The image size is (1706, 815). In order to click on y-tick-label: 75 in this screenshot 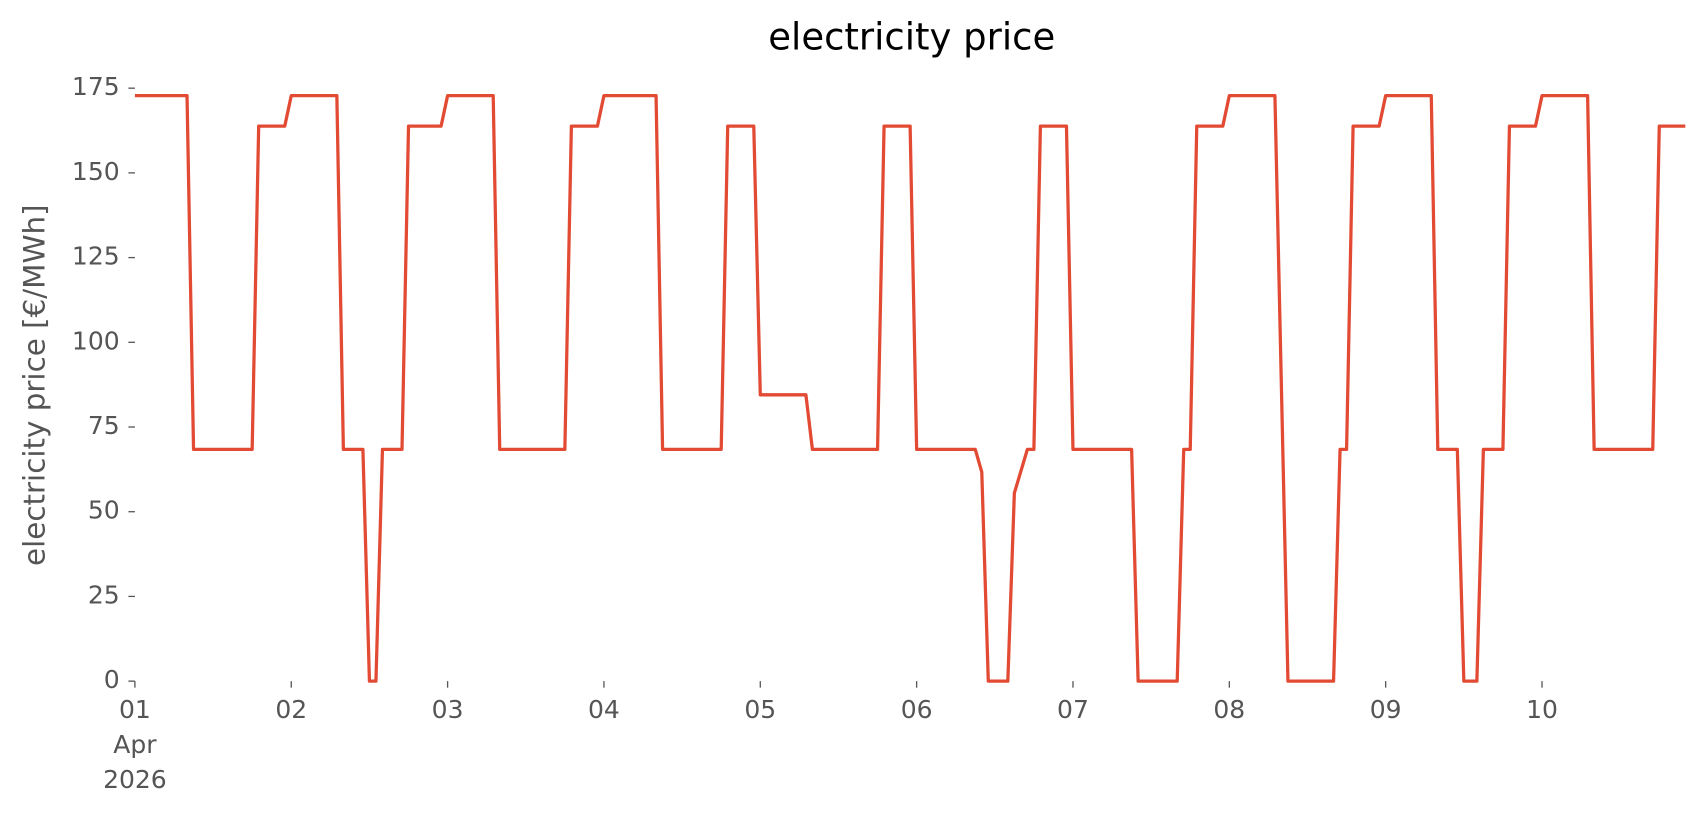, I will do `click(104, 425)`.